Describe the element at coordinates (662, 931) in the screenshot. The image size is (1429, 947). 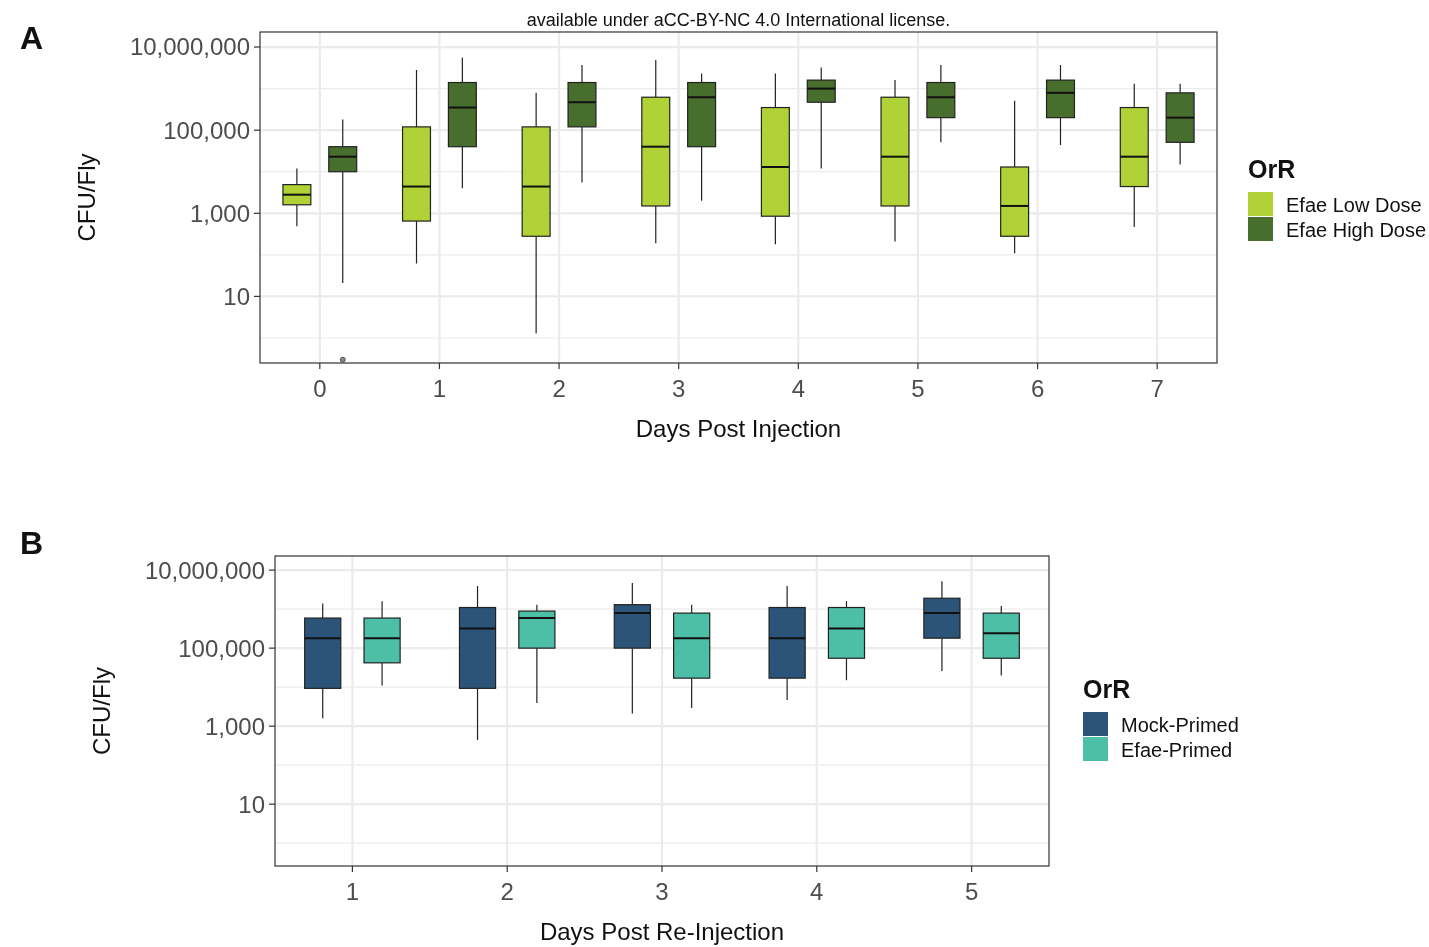
I see `x-axis-title: Days Post Re-Injection` at that location.